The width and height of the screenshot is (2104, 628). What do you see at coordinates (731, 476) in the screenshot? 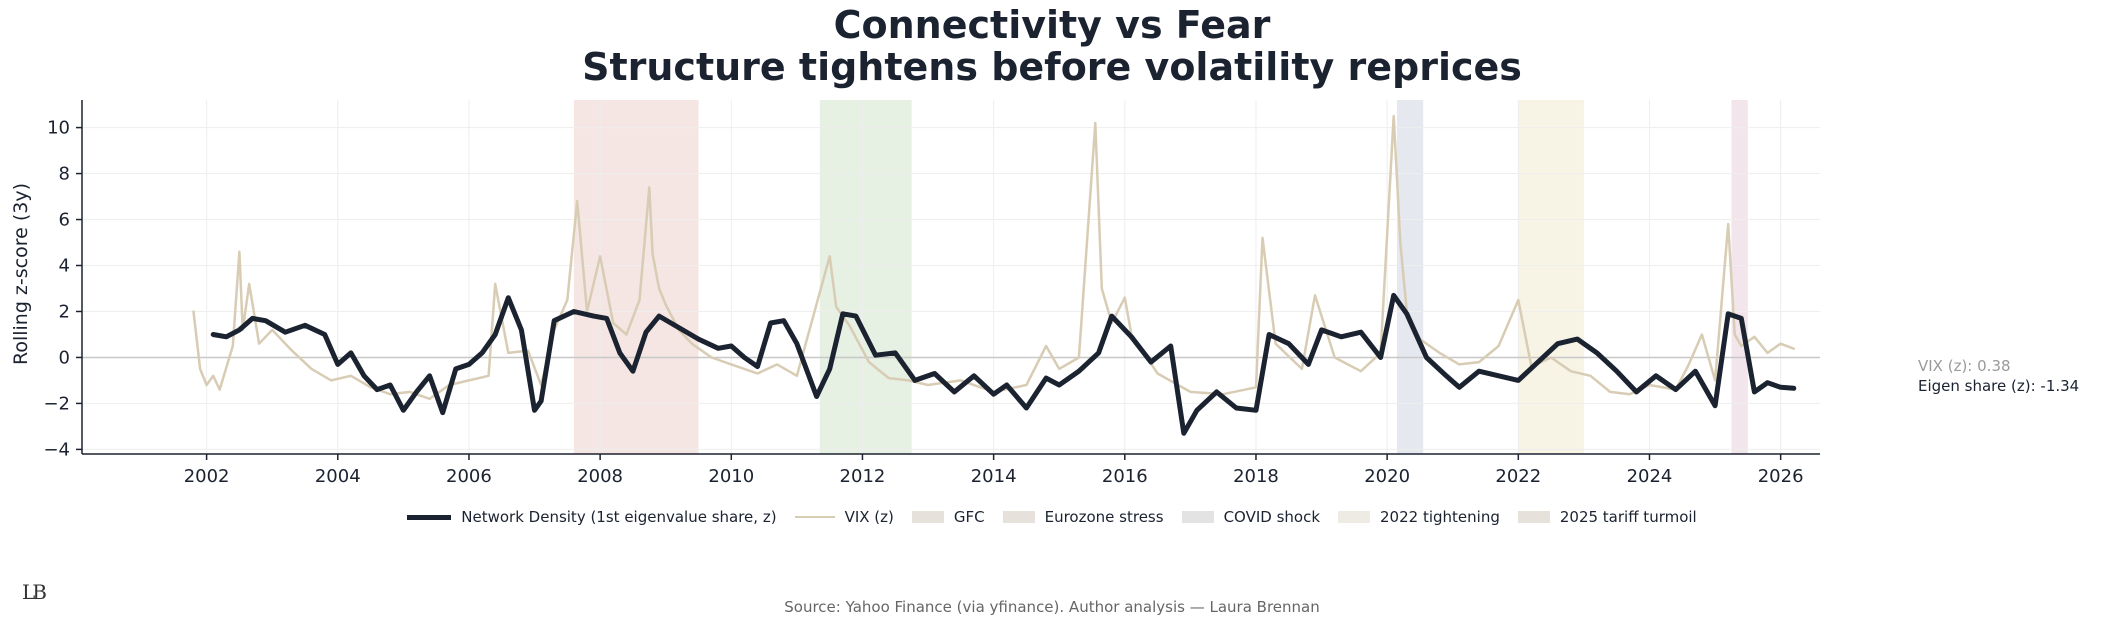
I see `x-tick-label: 2010` at bounding box center [731, 476].